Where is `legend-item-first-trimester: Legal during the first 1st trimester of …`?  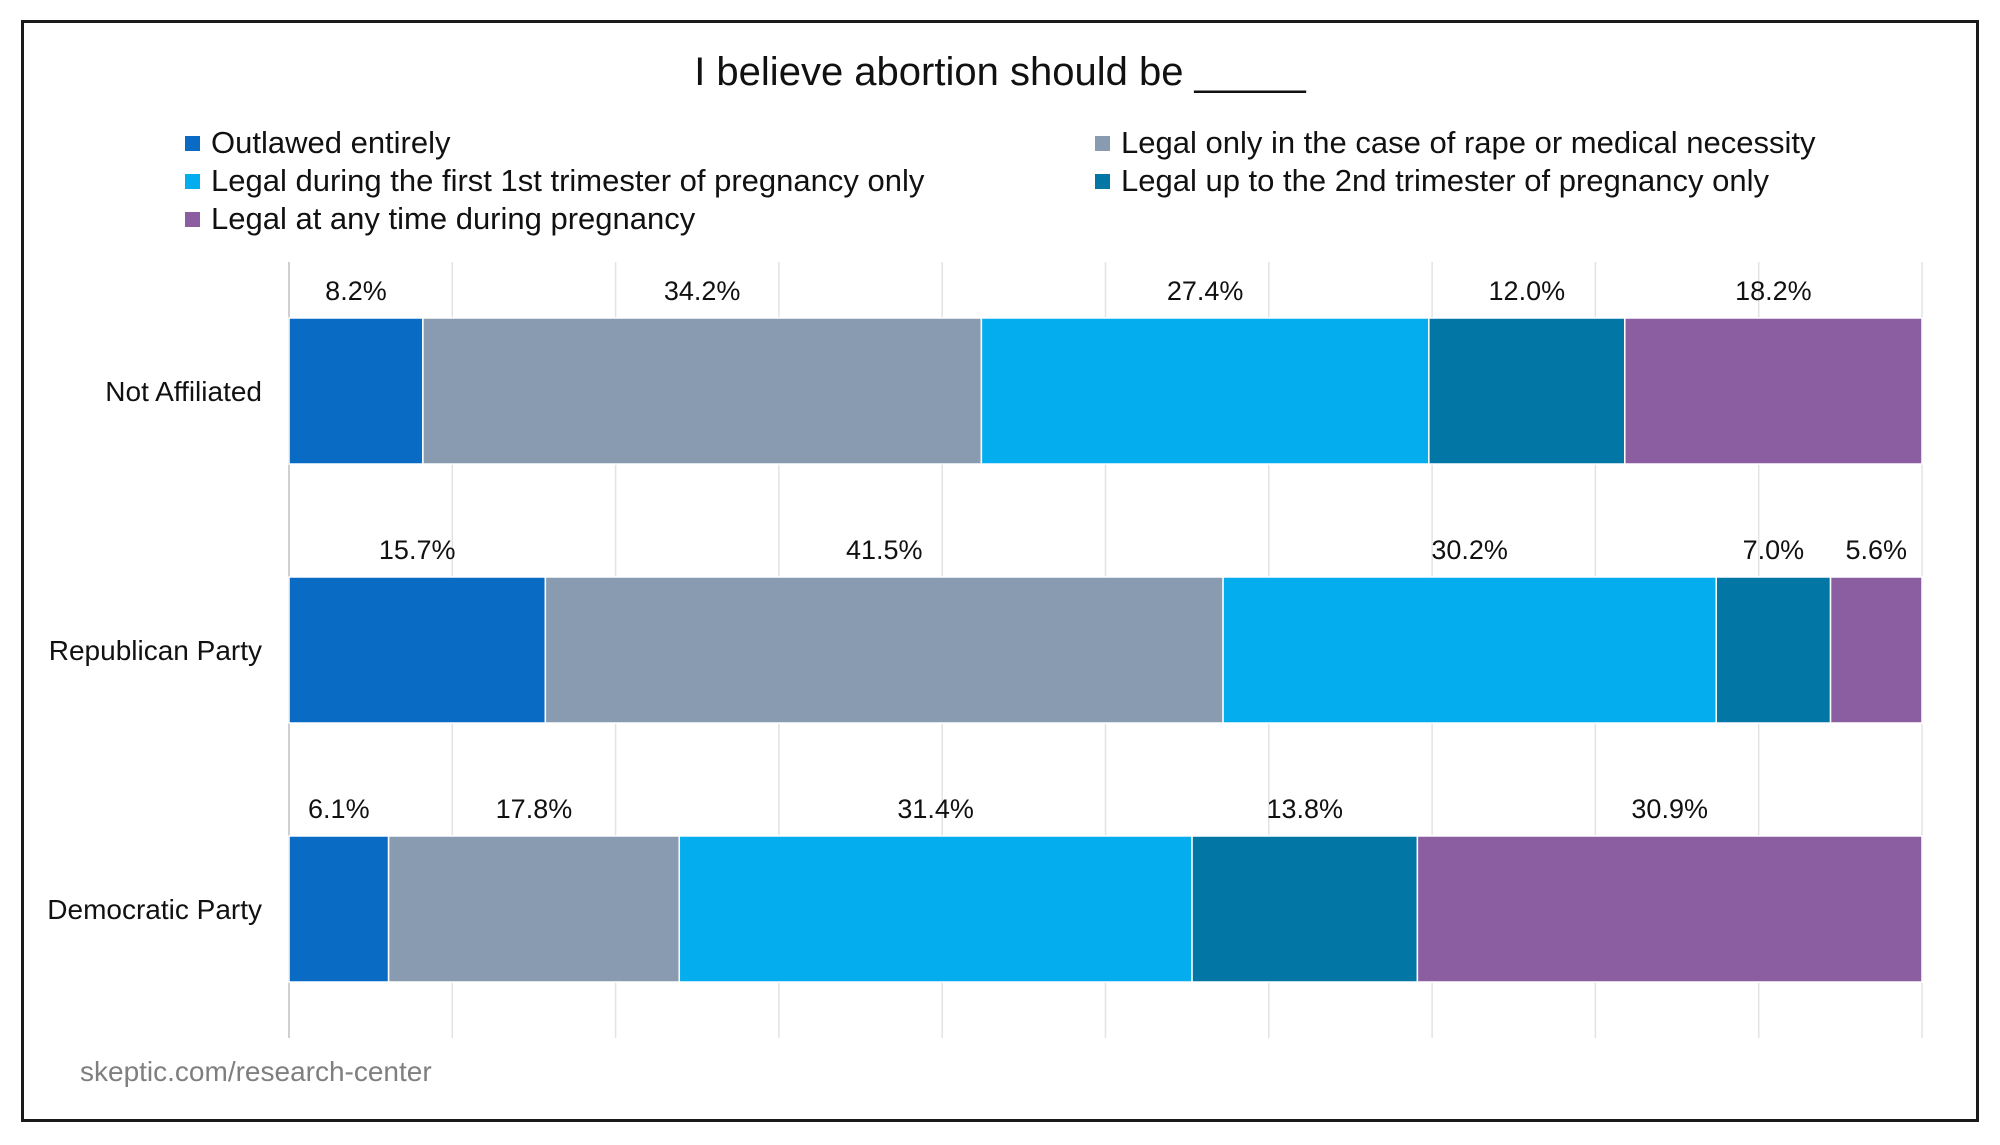
legend-item-first-trimester: Legal during the first 1st trimester of … is located at coordinates (554, 181).